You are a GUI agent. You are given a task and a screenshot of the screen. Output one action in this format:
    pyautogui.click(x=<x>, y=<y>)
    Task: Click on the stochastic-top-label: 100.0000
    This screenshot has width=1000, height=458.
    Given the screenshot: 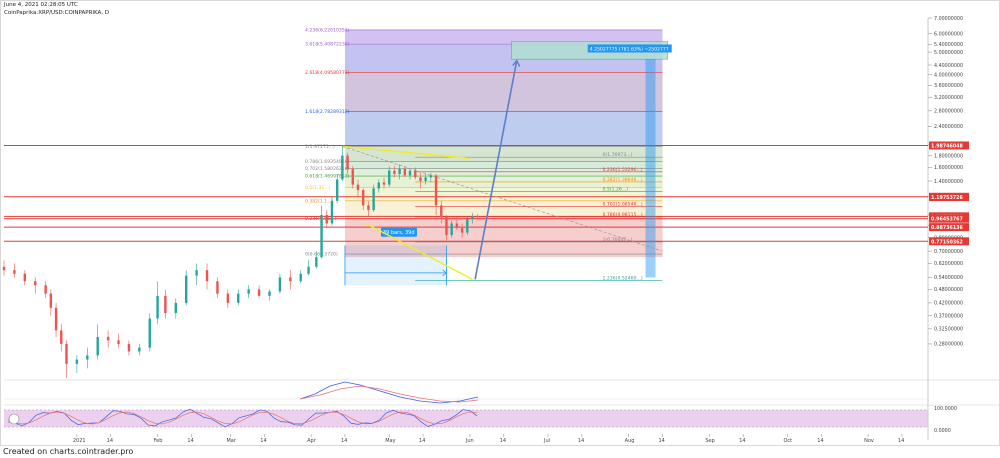 What is the action you would take?
    pyautogui.click(x=945, y=409)
    